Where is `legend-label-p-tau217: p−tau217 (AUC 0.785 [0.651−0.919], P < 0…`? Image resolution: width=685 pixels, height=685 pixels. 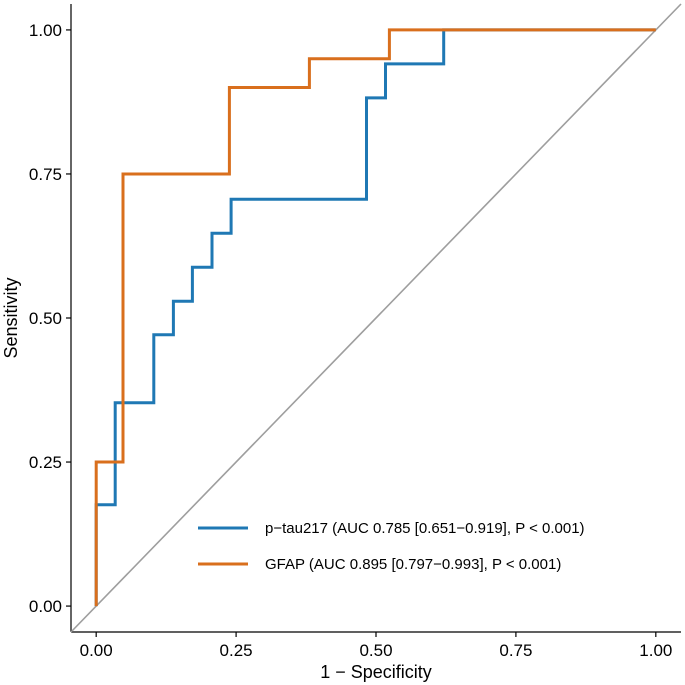
legend-label-p-tau217: p−tau217 (AUC 0.785 [0.651−0.919], P < 0… is located at coordinates (425, 528).